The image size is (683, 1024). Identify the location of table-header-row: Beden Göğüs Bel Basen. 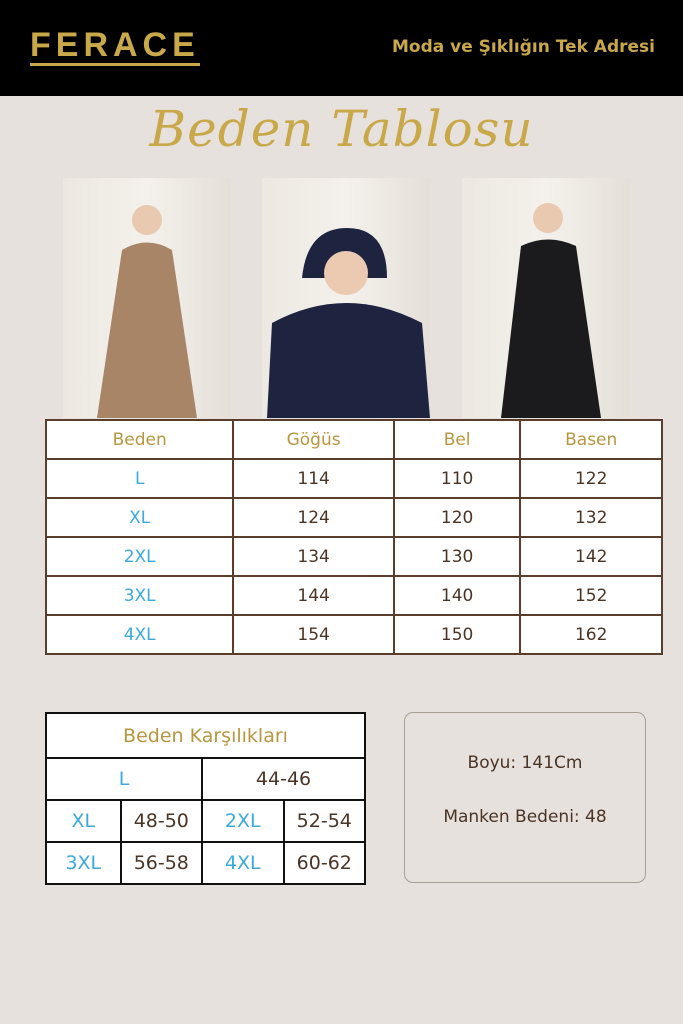
(353, 439).